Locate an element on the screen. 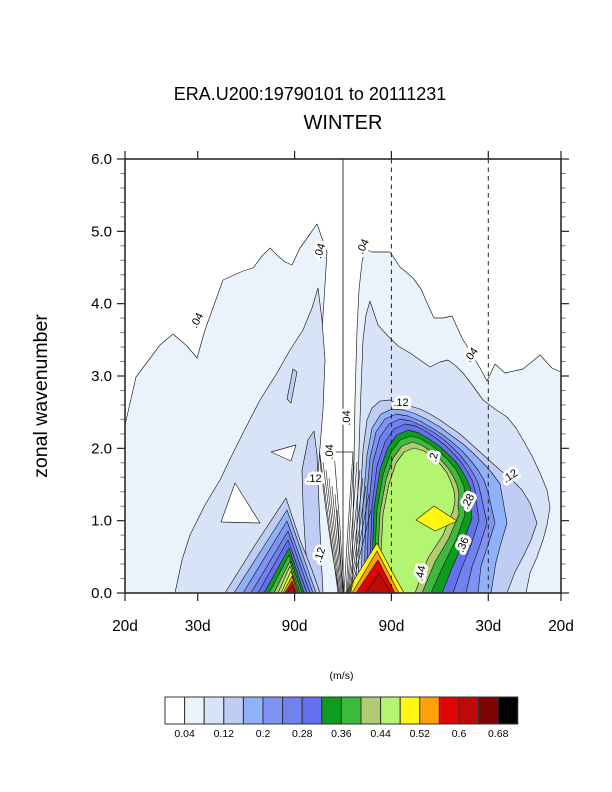  colorbar-boxes is located at coordinates (341, 710).